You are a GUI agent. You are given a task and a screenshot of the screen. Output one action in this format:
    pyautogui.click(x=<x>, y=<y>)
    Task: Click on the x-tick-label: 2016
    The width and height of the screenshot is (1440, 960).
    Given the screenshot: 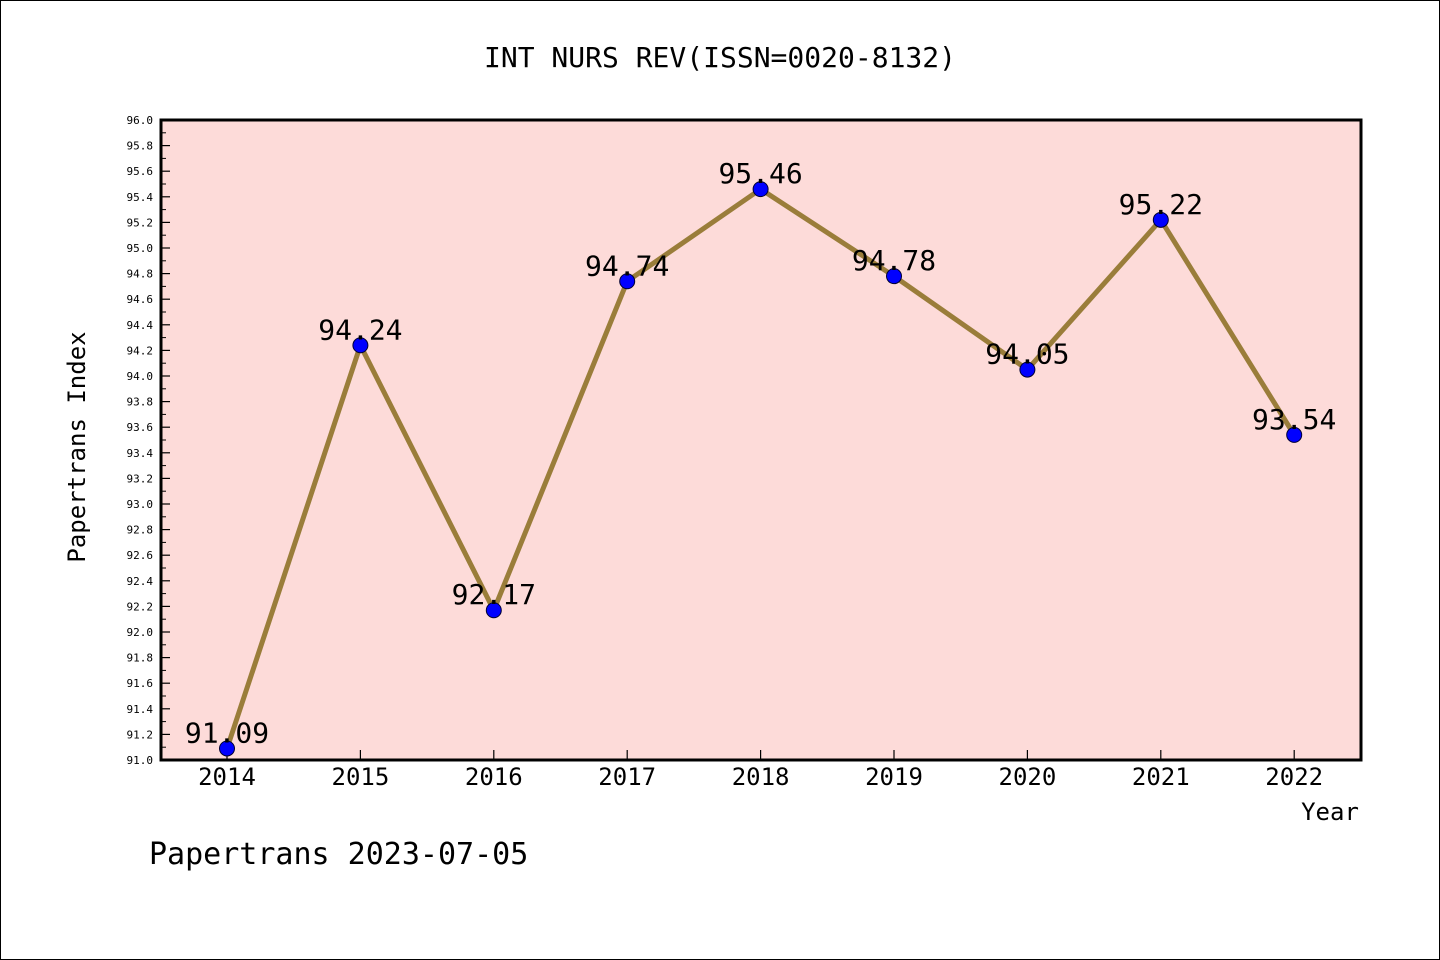 What is the action you would take?
    pyautogui.click(x=494, y=777)
    